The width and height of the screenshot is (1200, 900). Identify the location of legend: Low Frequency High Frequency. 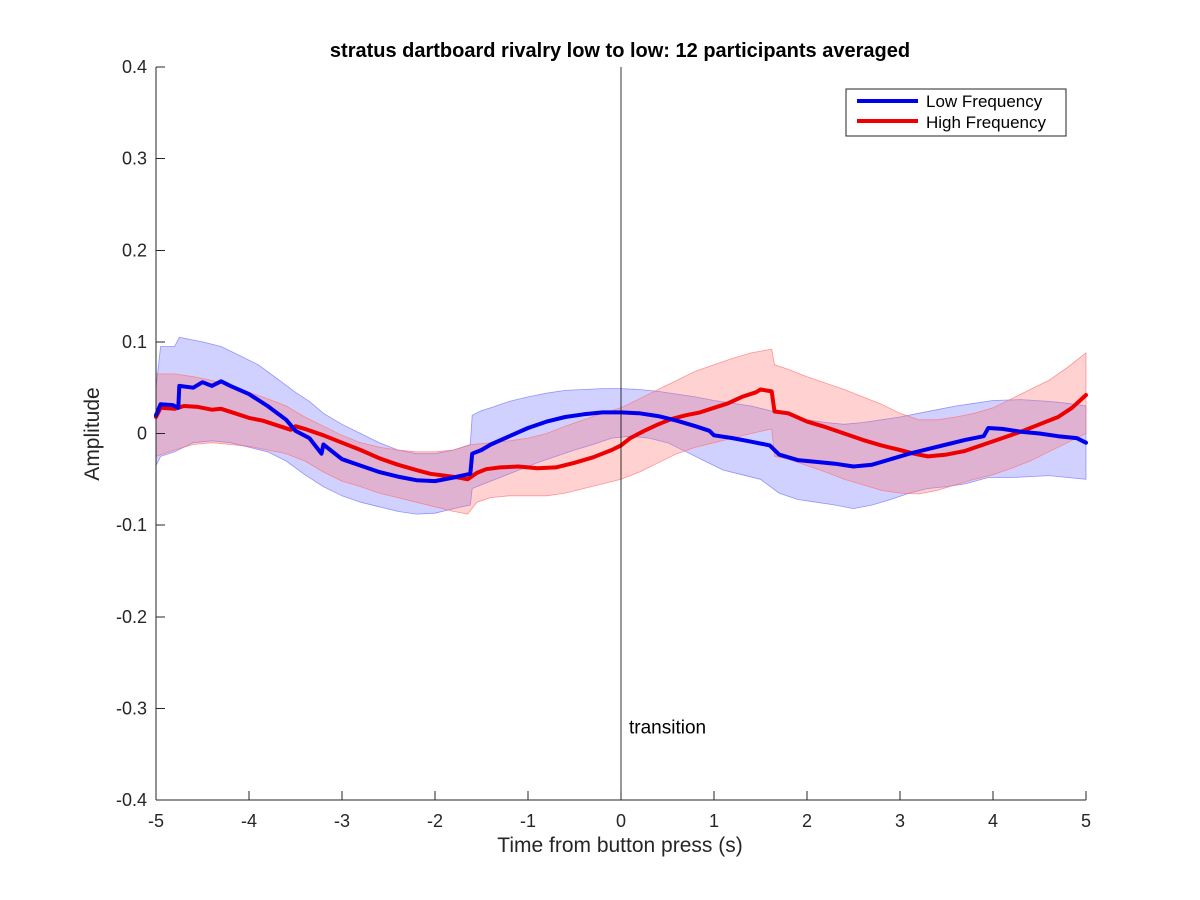
(956, 112).